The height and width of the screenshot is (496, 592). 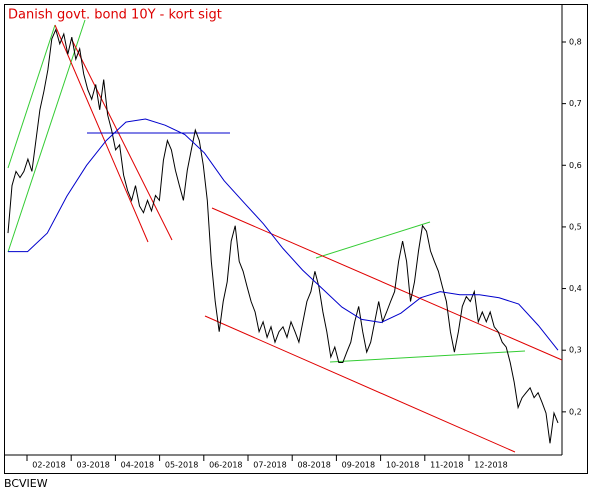 I want to click on y-tick-label: 0,4, so click(x=575, y=288).